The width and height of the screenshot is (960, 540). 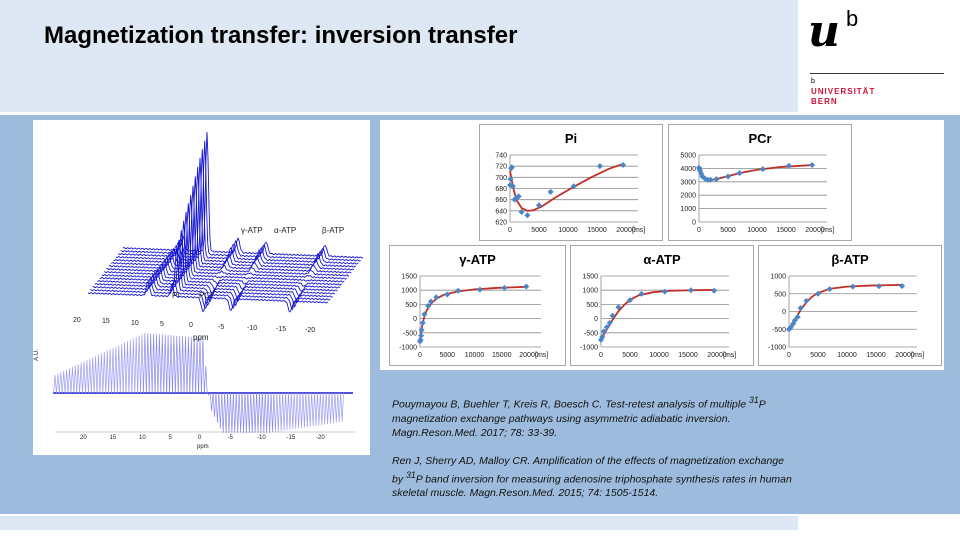 What do you see at coordinates (221, 327) in the screenshot?
I see `top-tick-label: -5` at bounding box center [221, 327].